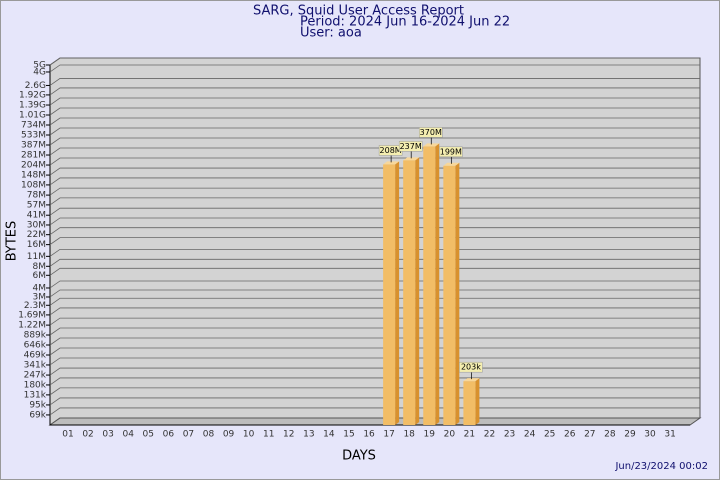 The width and height of the screenshot is (720, 480). Describe the element at coordinates (40, 297) in the screenshot. I see `y-tick-label: 3M` at that location.